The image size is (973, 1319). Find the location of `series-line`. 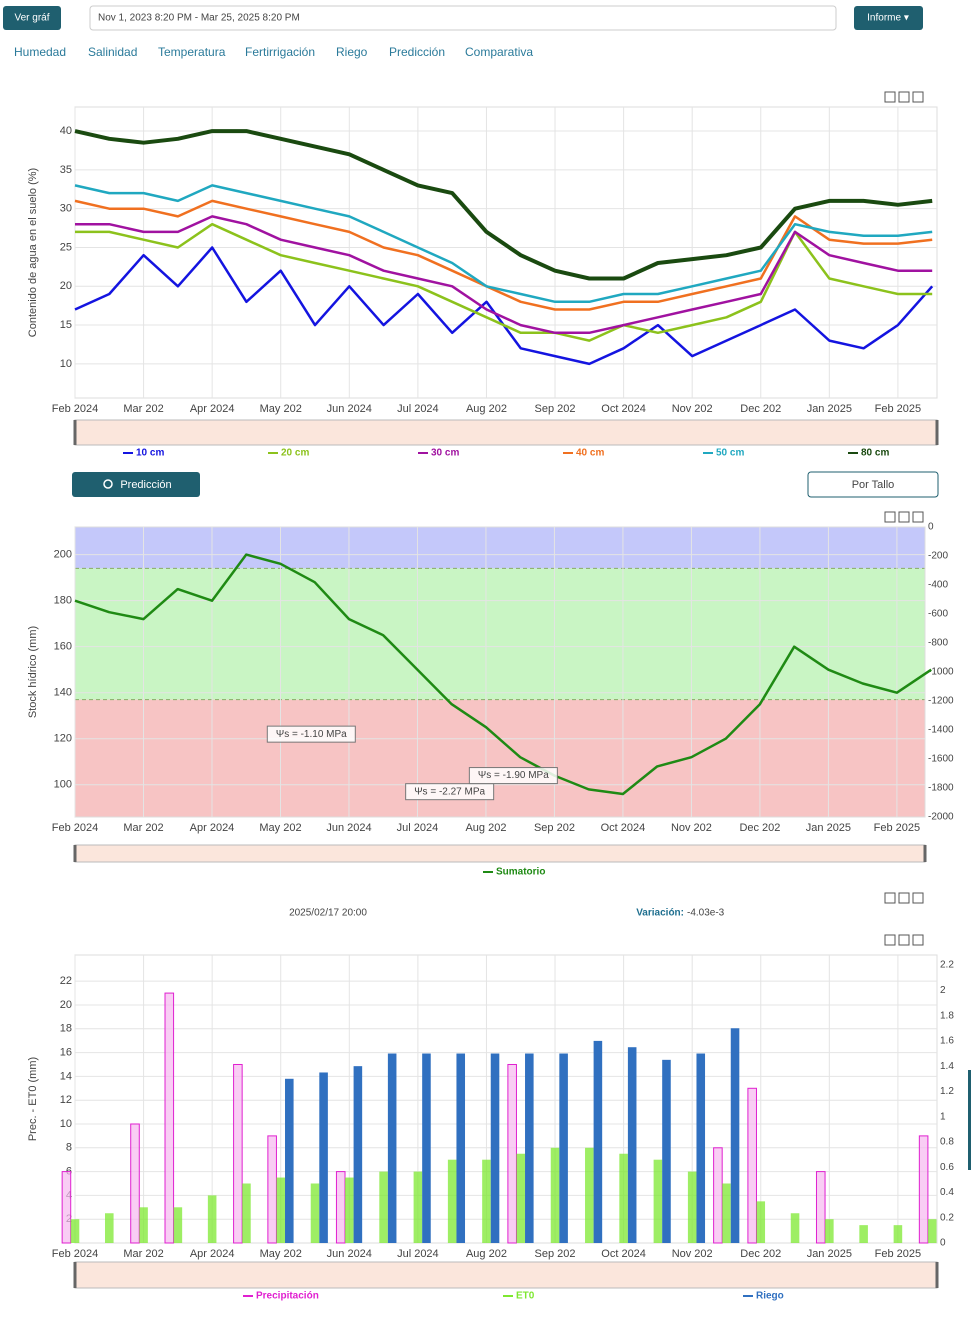

series-line is located at coordinates (503, 255).